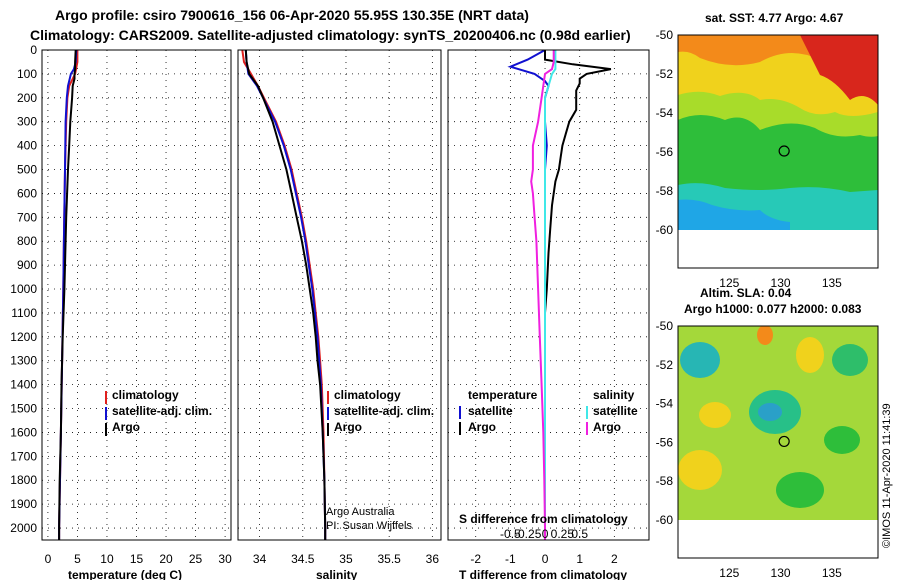 The height and width of the screenshot is (580, 900). Describe the element at coordinates (369, 526) in the screenshot. I see `credit-pi: PI: Susan Wijffels` at that location.